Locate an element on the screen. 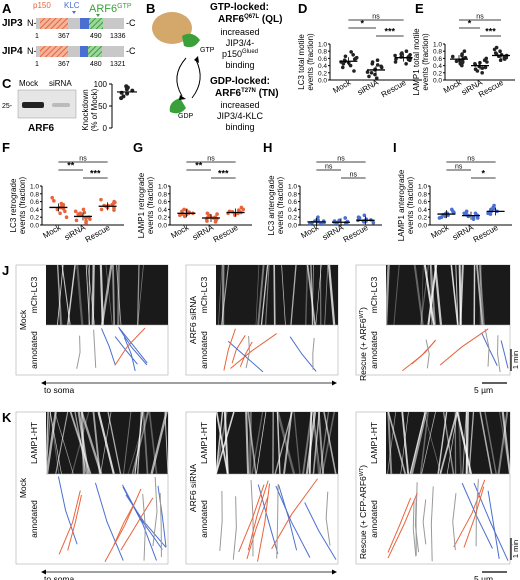 This screenshot has width=520, height=580. panel-letter-h: H is located at coordinates (267, 147).